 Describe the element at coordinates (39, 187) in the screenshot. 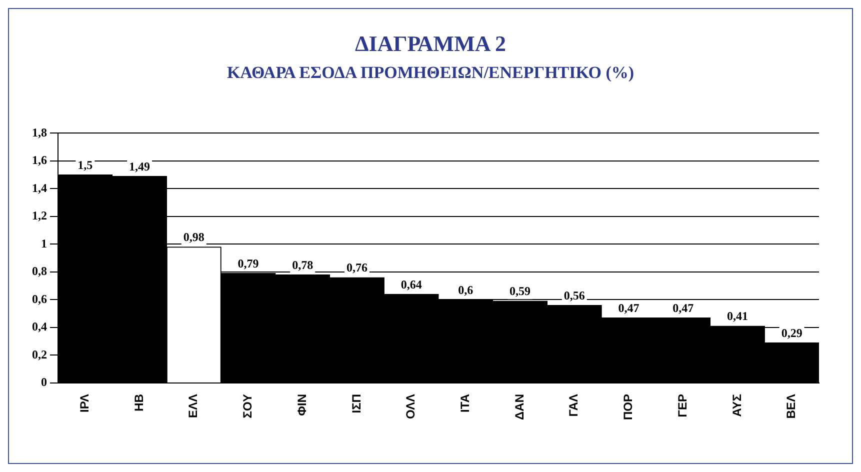

I see `y-tick-label: 1,4` at that location.